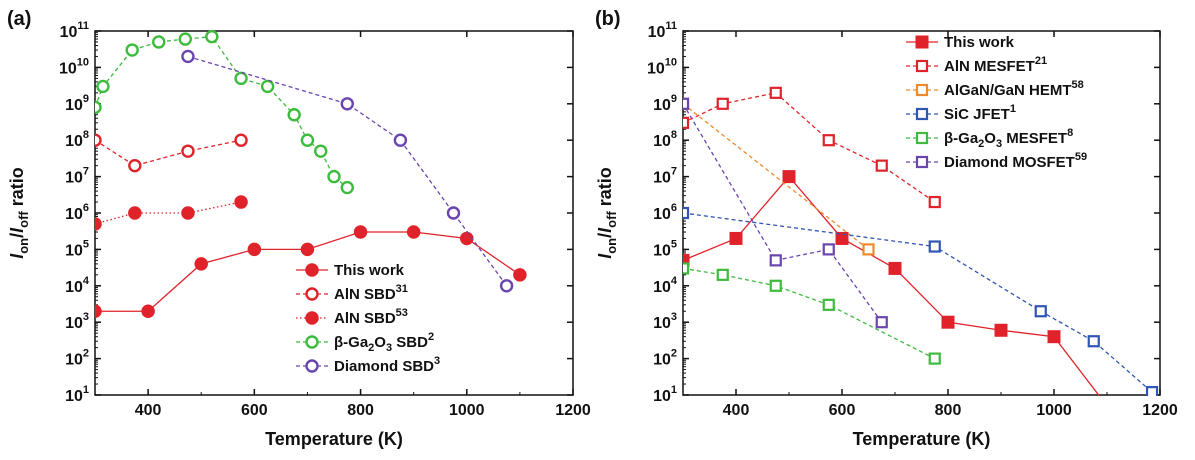  I want to click on y-tick-label: 10⁷, so click(665, 176).